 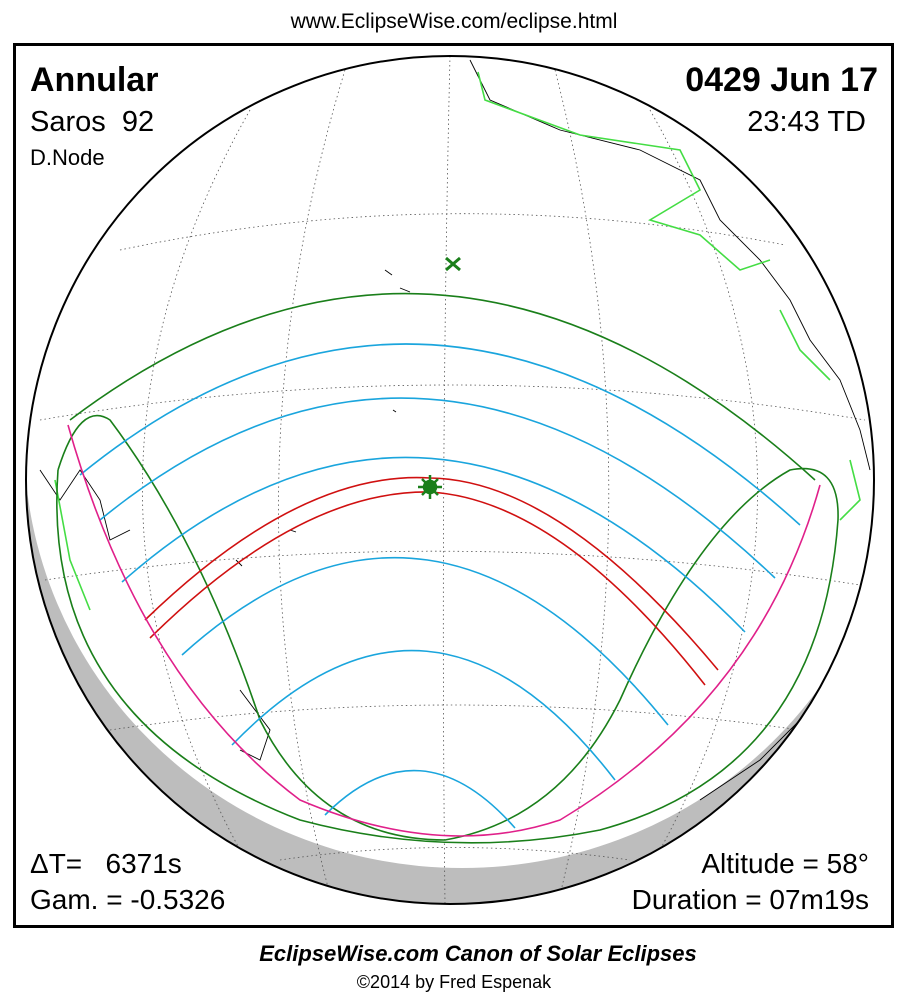 I want to click on greatest-eclipse, so click(x=430, y=487).